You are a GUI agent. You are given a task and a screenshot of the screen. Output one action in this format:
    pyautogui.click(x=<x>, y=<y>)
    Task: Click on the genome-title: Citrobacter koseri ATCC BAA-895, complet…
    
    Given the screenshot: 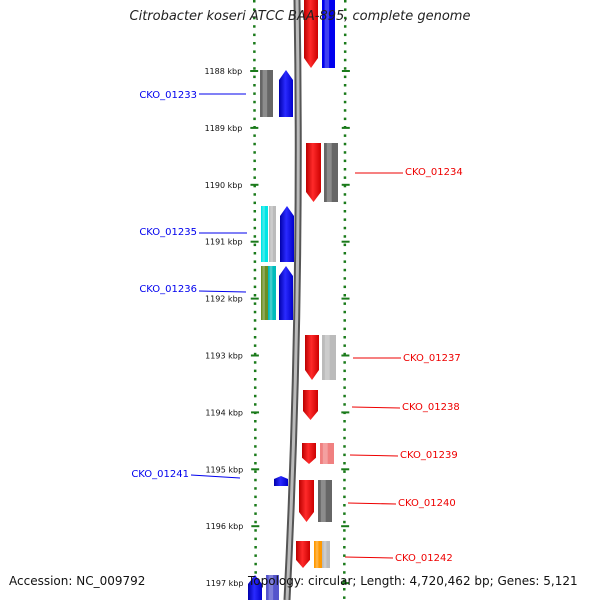 What is the action you would take?
    pyautogui.click(x=300, y=16)
    